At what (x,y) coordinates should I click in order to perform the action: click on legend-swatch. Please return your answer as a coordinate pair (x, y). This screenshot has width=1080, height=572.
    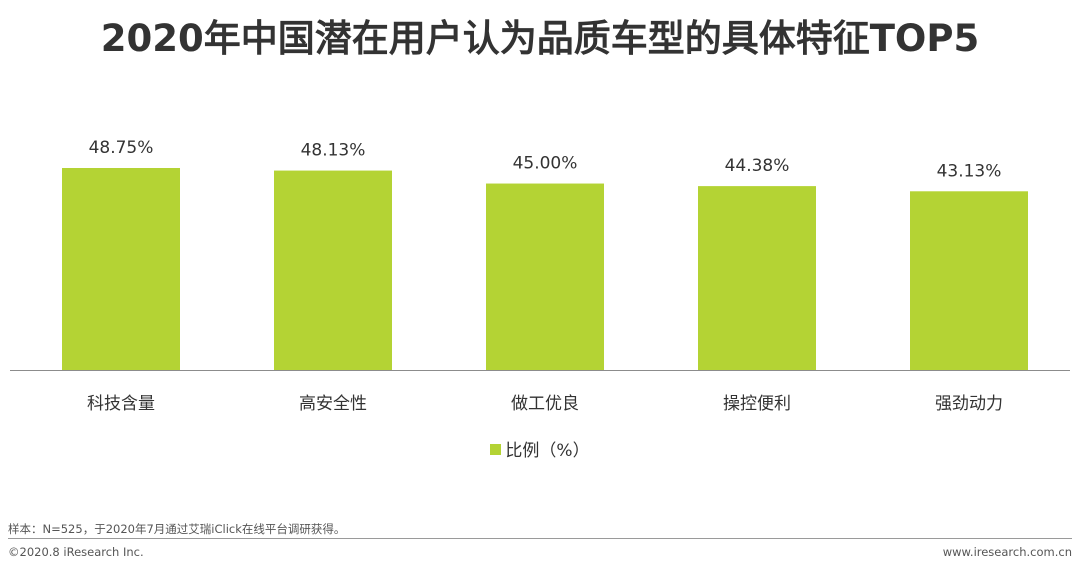
    Looking at the image, I should click on (496, 449).